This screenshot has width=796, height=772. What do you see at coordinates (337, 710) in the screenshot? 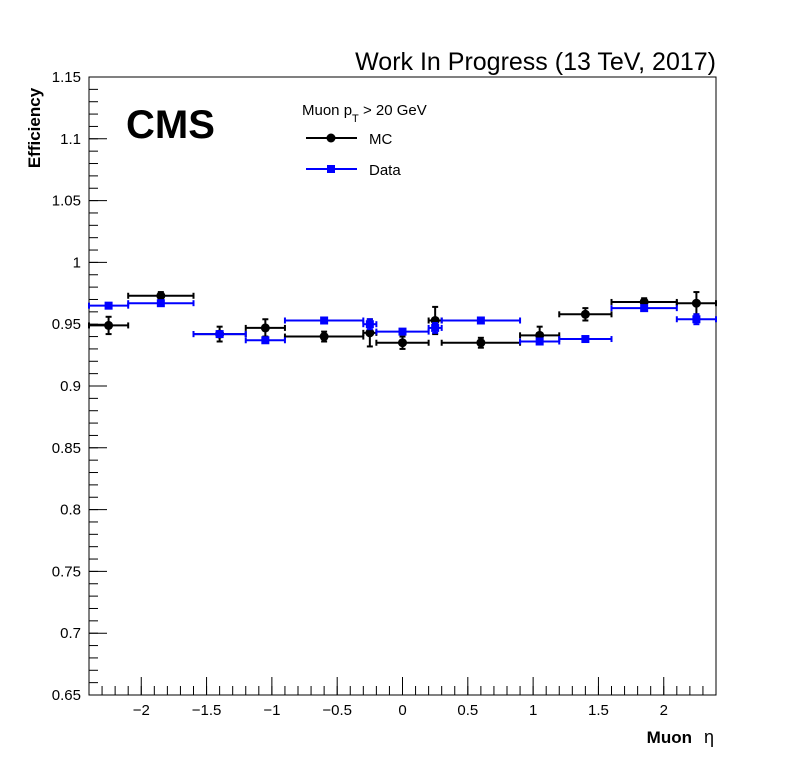
I see `x-tick-label: −0.5` at bounding box center [337, 710].